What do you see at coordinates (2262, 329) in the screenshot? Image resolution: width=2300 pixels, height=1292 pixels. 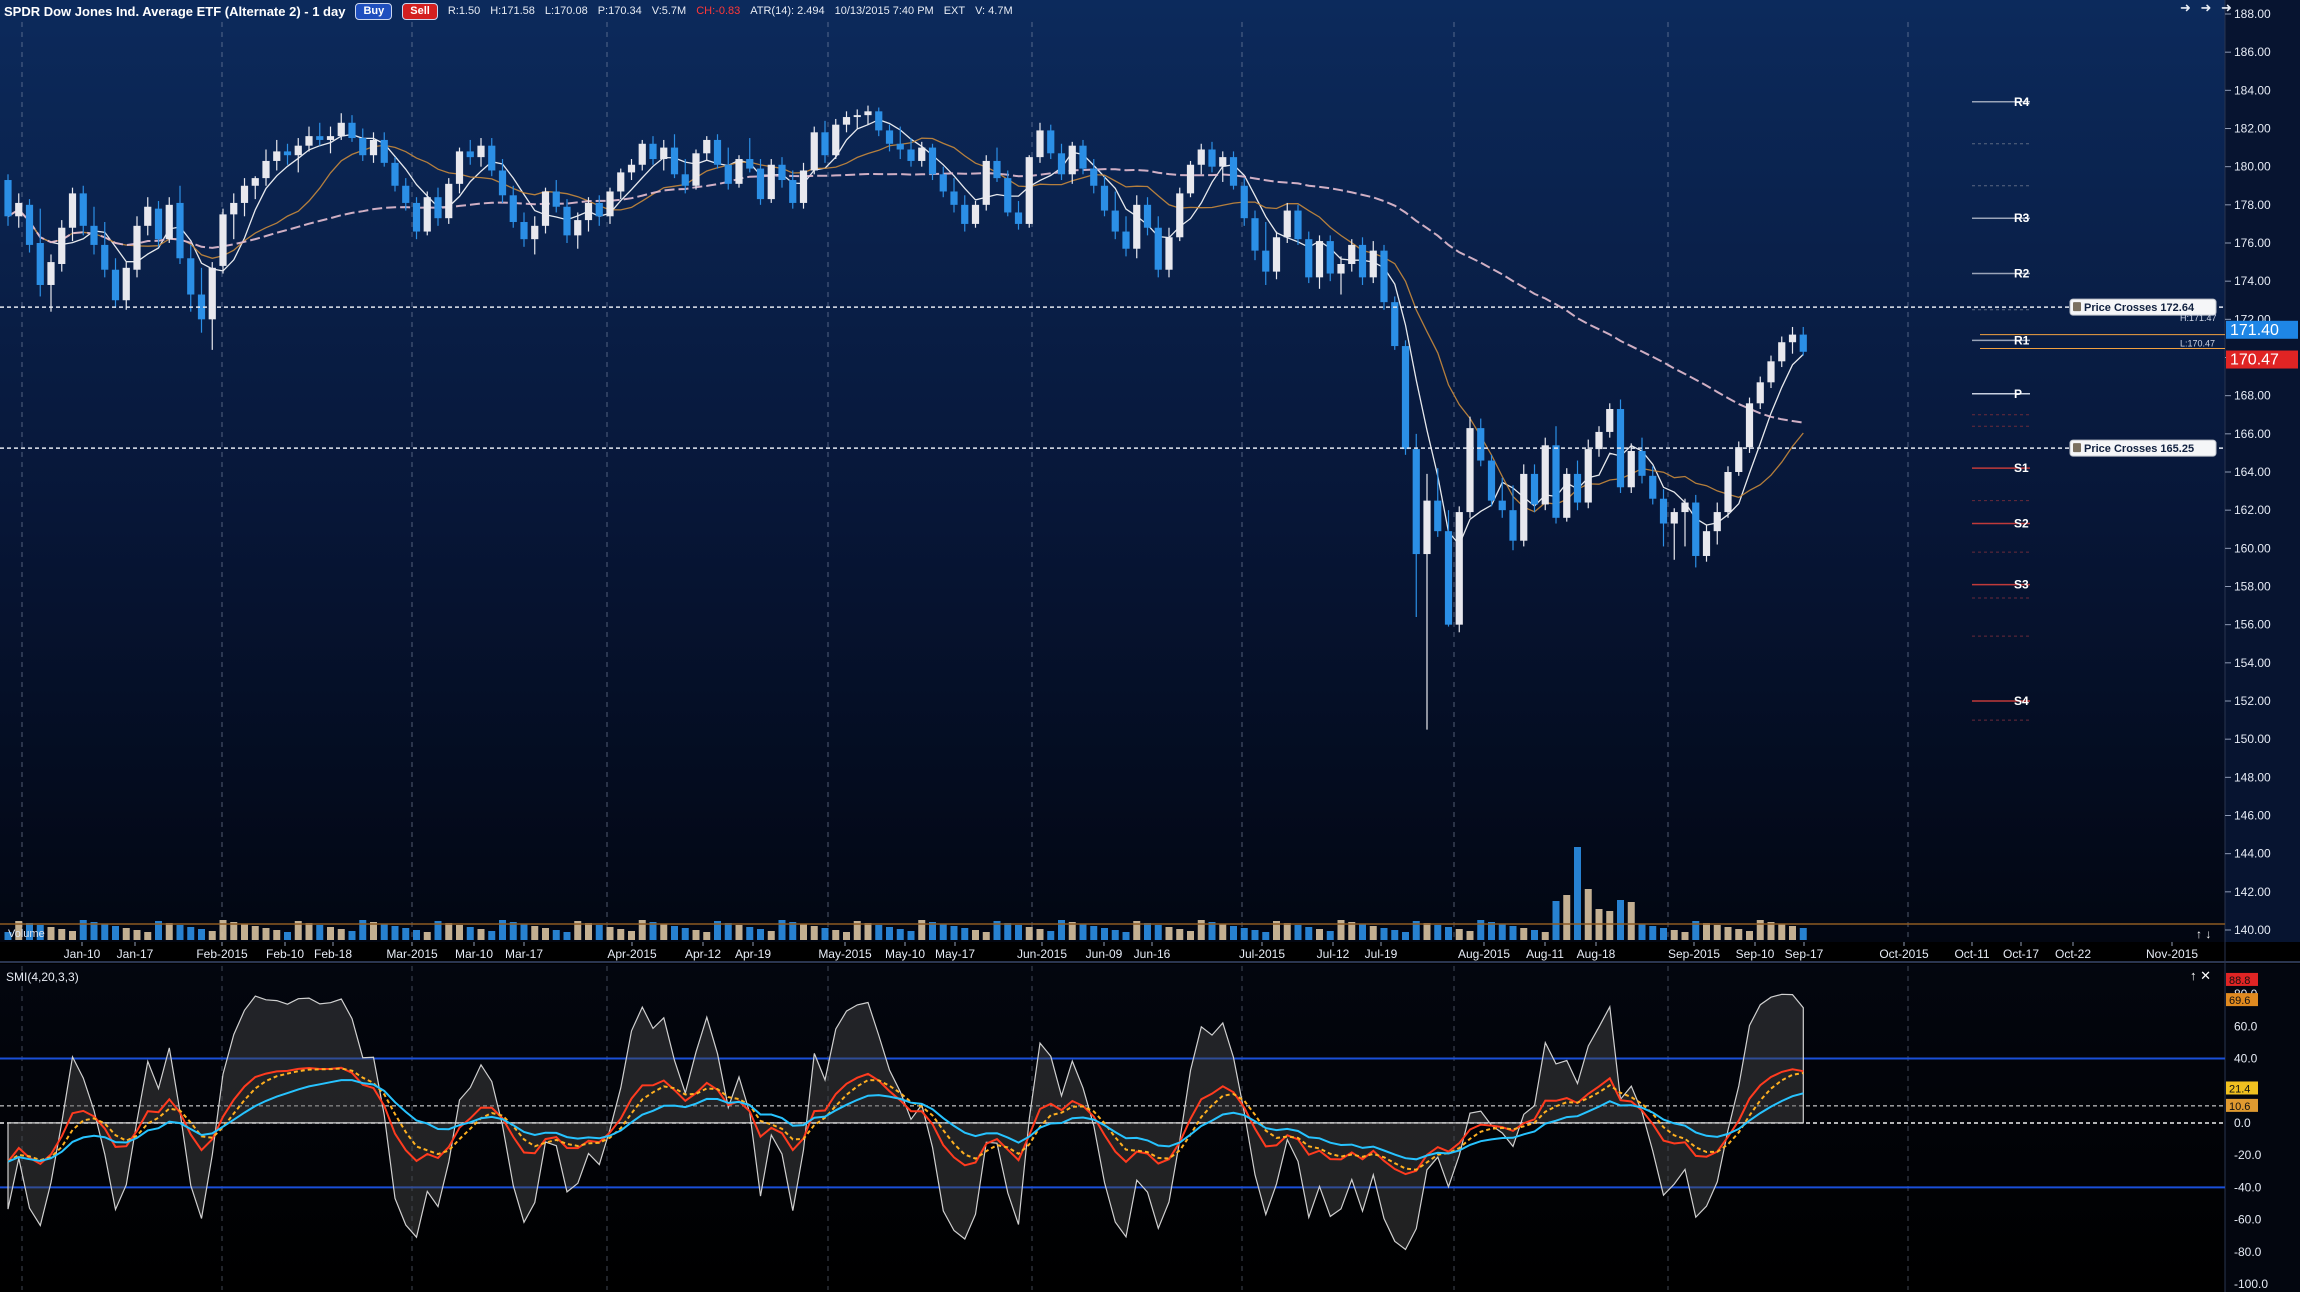 I see `last-price-tag` at bounding box center [2262, 329].